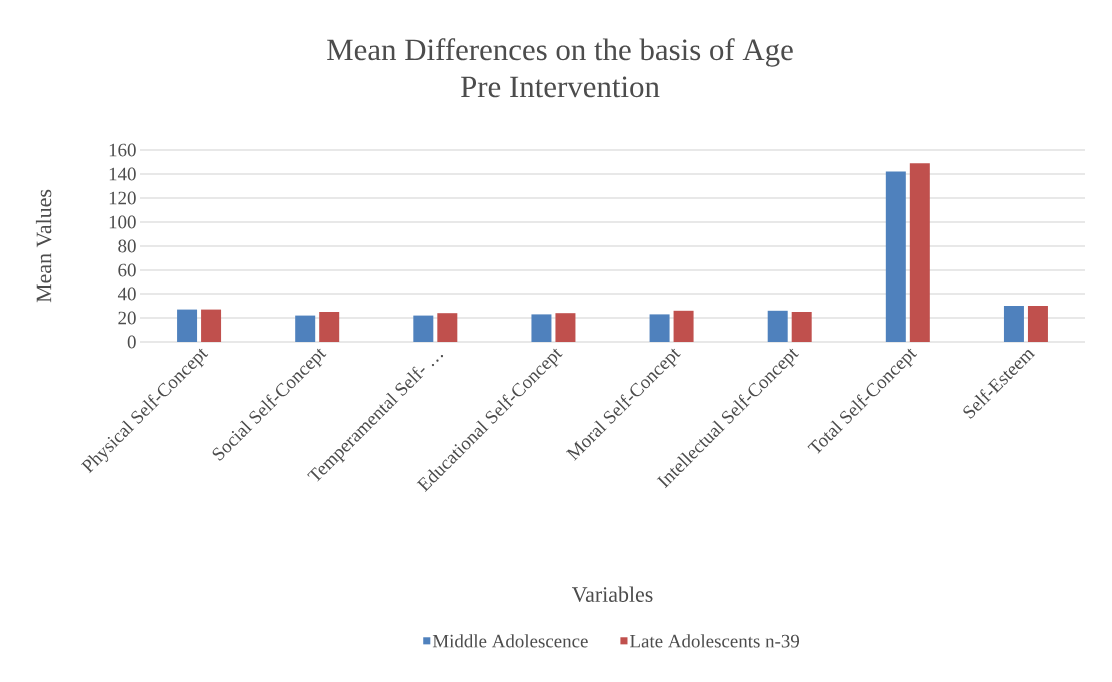 This screenshot has height=682, width=1112. Describe the element at coordinates (127, 318) in the screenshot. I see `y-tick-label: 20` at that location.